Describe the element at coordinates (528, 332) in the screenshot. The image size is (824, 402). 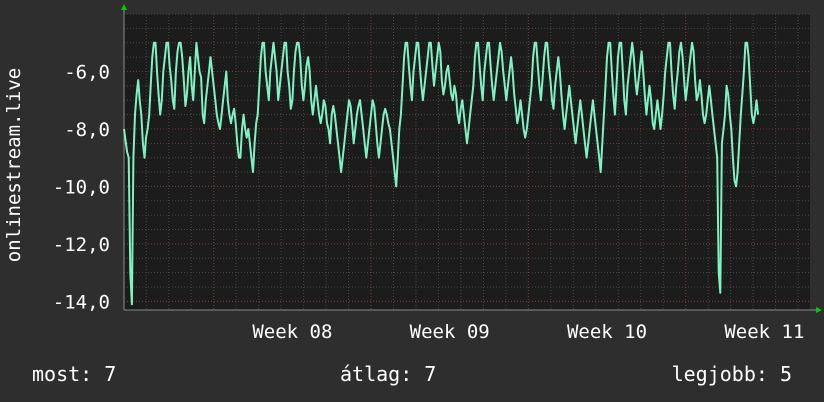
I see `x-tick-labels: Week 08 Week 09 Week 10 Week 11` at that location.